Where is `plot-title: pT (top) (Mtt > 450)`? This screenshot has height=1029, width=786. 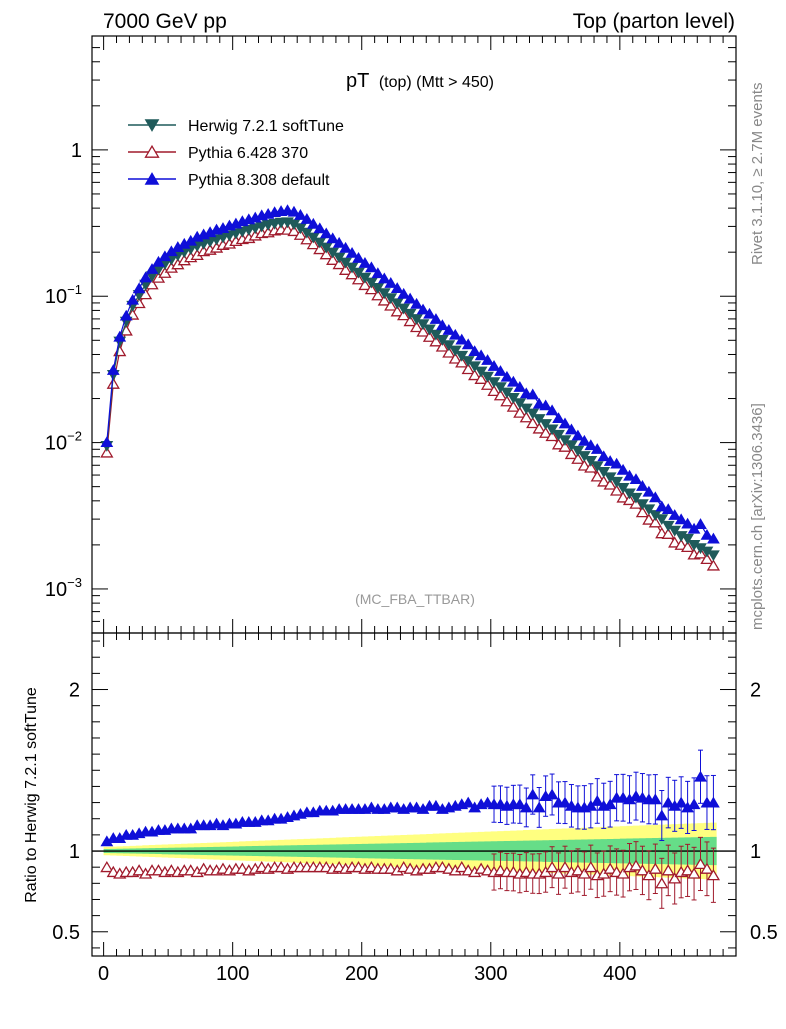
plot-title: pT (top) (Mtt > 450) is located at coordinates (420, 81).